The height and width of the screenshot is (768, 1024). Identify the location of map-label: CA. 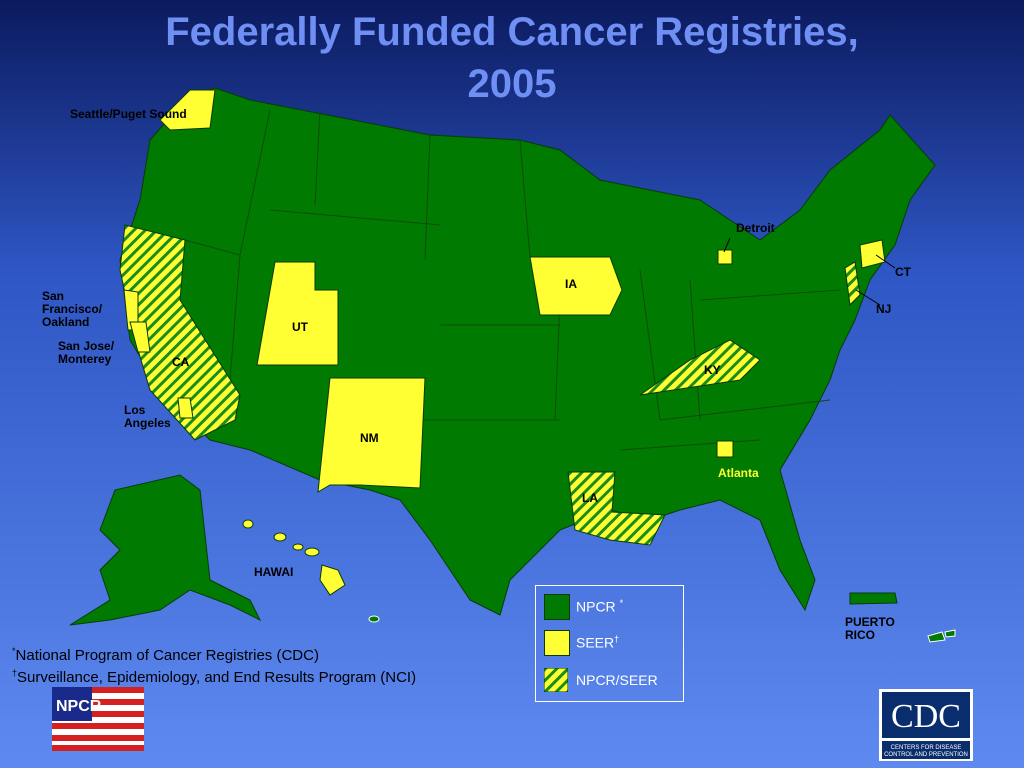
(181, 362).